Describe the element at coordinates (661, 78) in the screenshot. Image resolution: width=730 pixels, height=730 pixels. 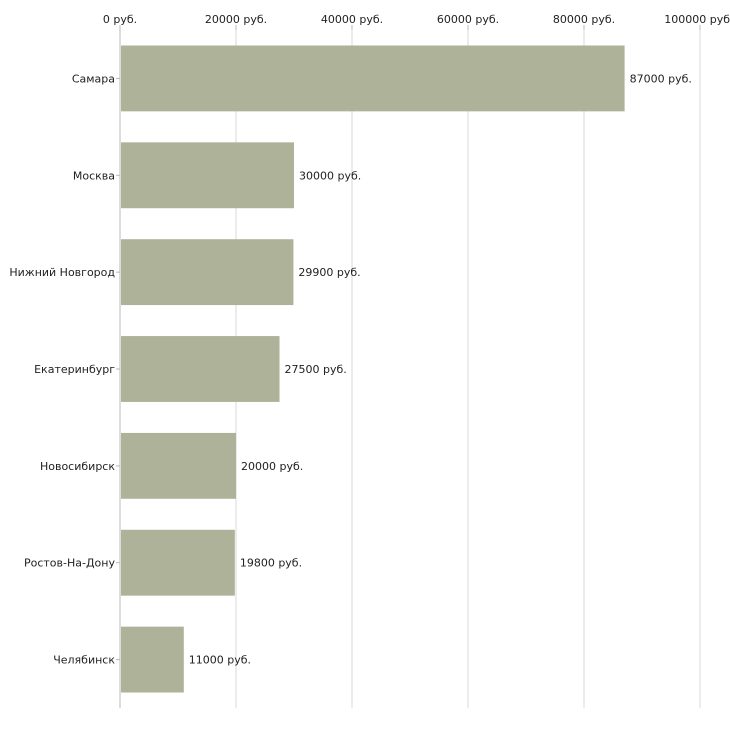
I see `data-label: 87000 руб.` at that location.